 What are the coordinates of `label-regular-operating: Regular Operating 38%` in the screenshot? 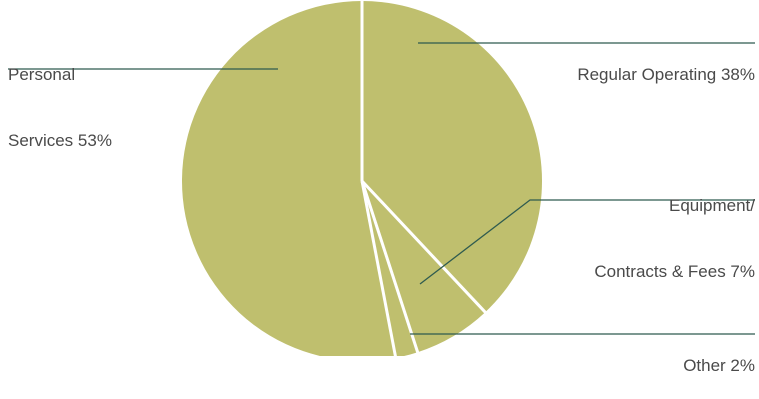 It's located at (666, 64).